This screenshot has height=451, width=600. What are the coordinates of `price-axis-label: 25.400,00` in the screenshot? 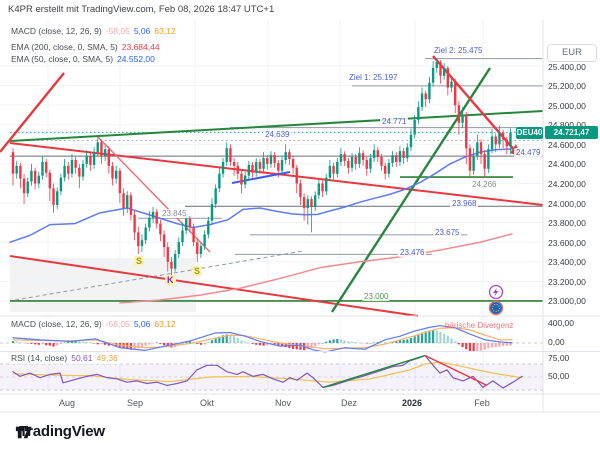 It's located at (567, 66).